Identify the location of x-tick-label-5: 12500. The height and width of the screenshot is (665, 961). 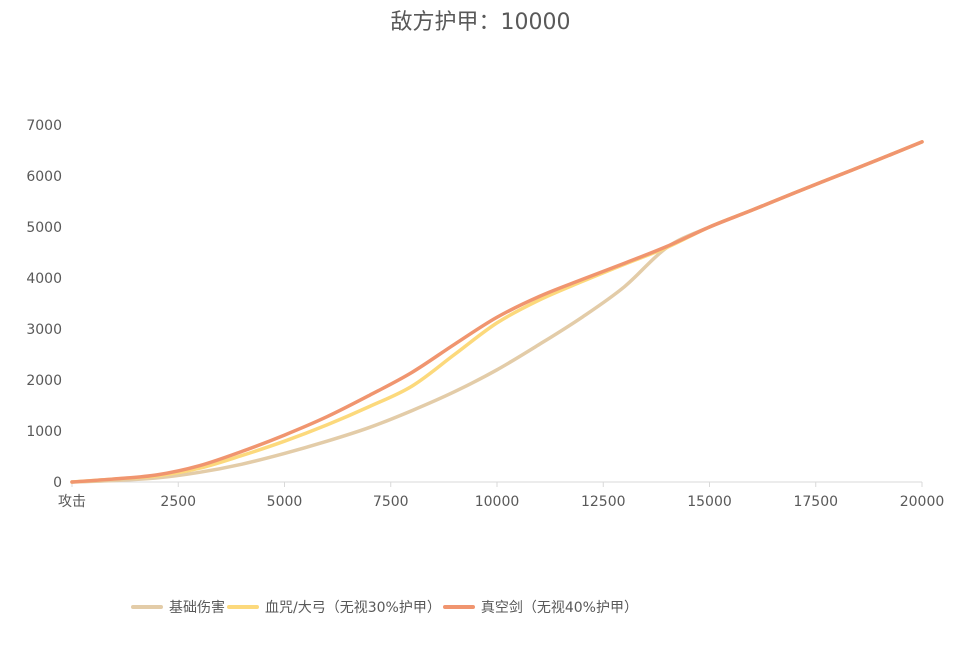
(603, 502).